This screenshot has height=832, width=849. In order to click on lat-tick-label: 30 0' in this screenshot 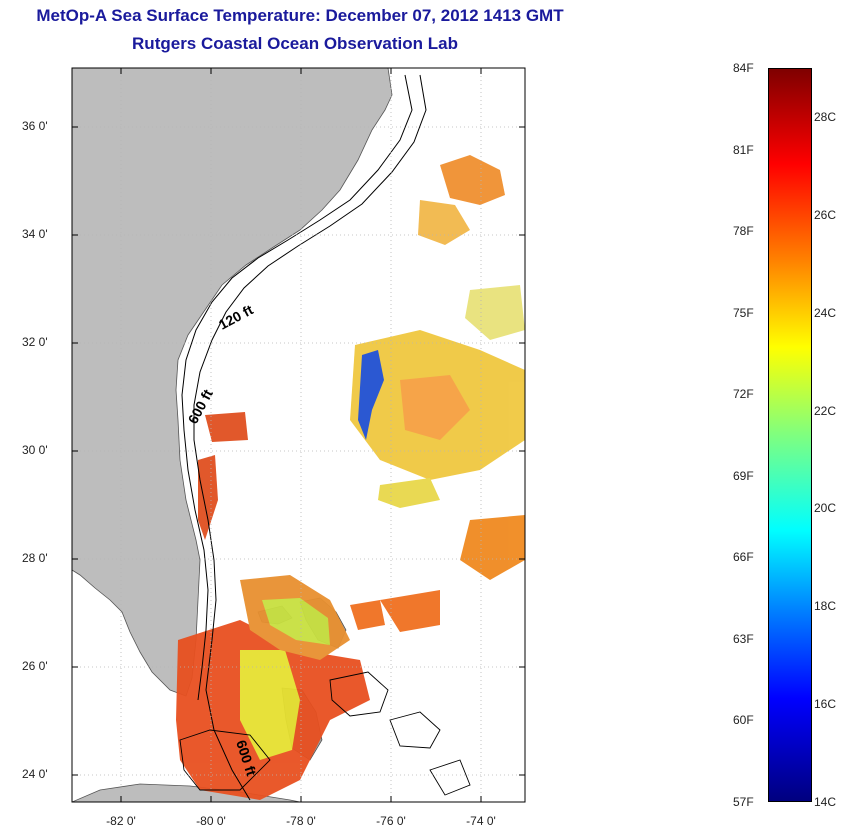, I will do `click(35, 450)`.